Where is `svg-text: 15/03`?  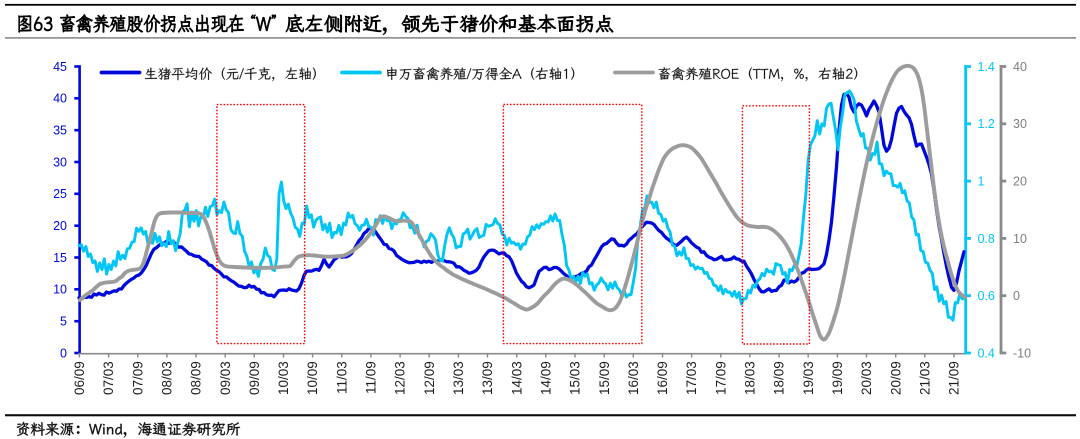
svg-text: 15/03 is located at coordinates (575, 378).